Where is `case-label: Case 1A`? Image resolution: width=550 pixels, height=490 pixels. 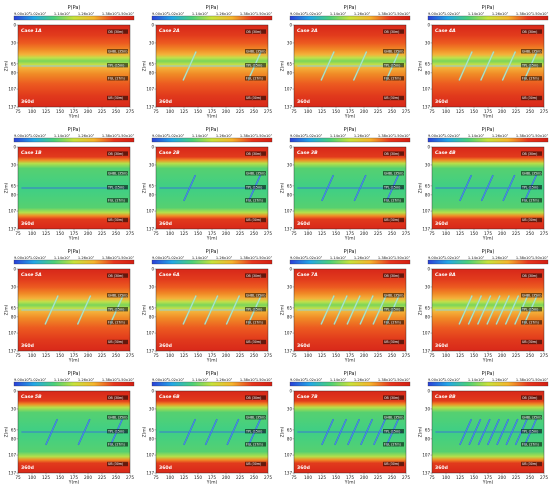 case-label: Case 1A is located at coordinates (31, 31).